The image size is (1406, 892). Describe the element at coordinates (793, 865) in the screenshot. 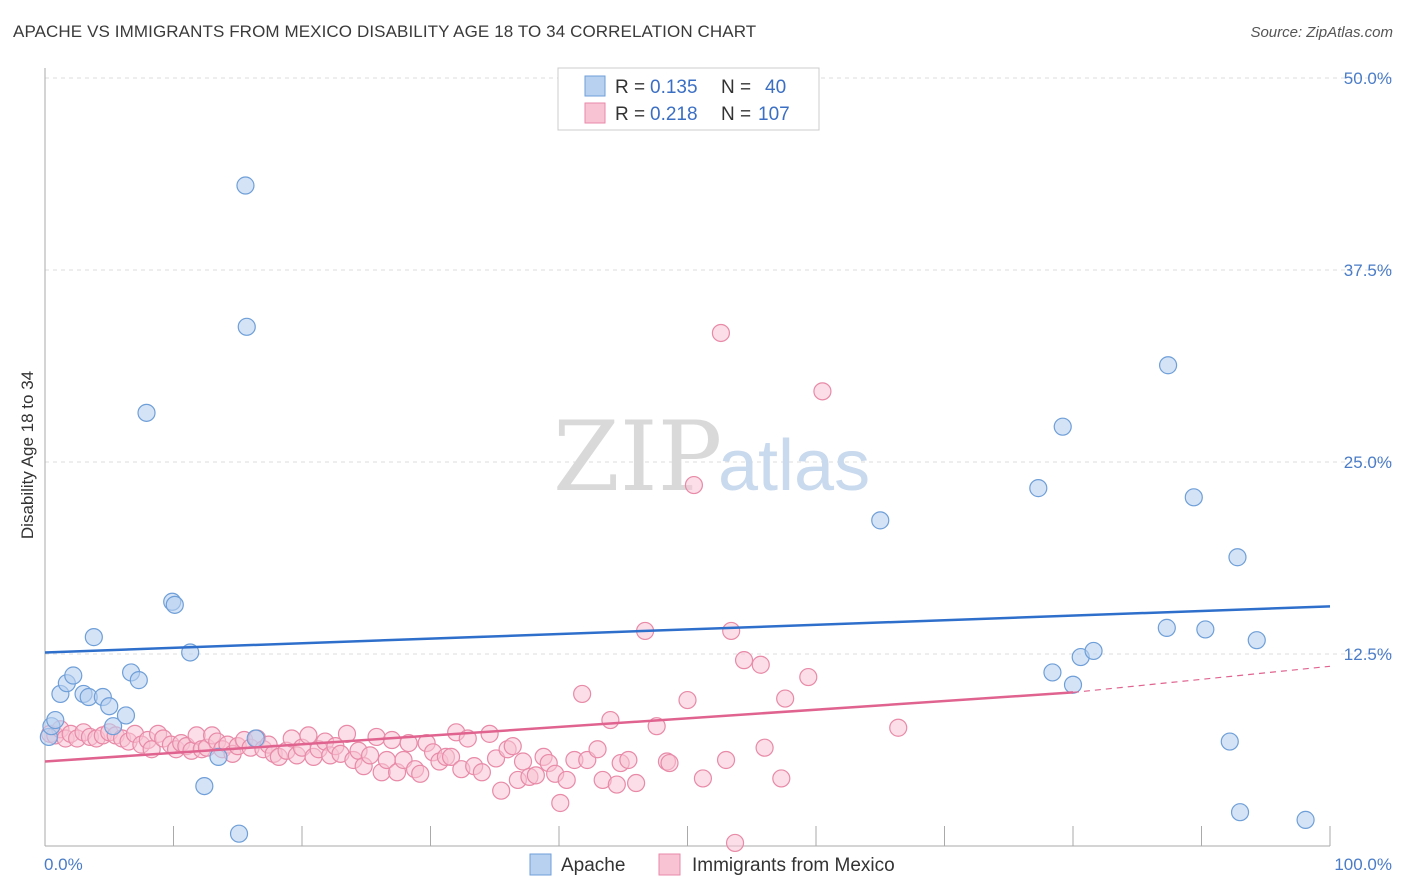

I see `legend-label-mexico: Immigrants from Mexico` at that location.